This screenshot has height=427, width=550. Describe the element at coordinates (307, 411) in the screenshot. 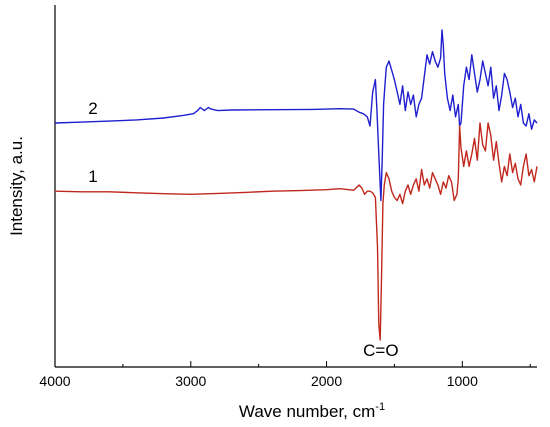

I see `x-axis-label-text: Wave number, cm` at that location.